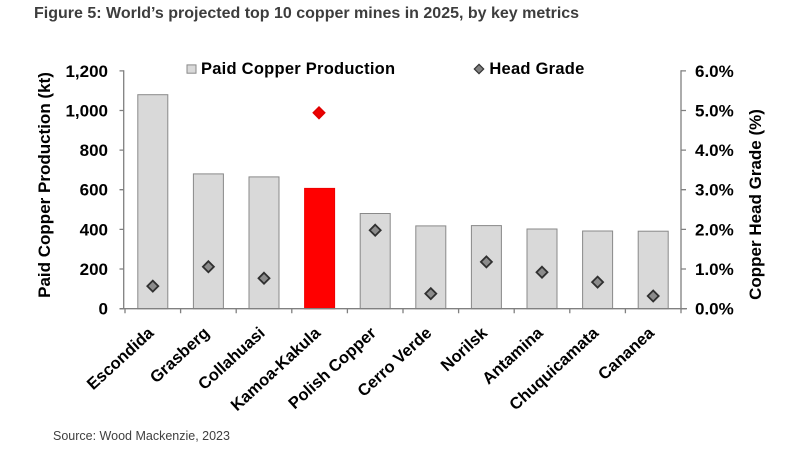  Describe the element at coordinates (714, 229) in the screenshot. I see `svg-text: 2.0%` at that location.